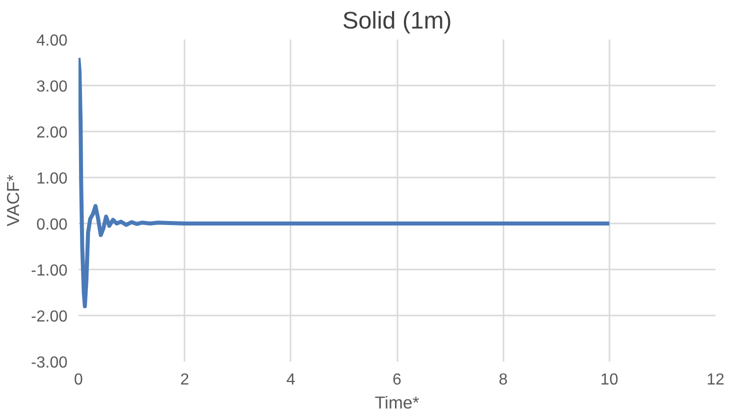 The image size is (733, 415). Describe the element at coordinates (49, 317) in the screenshot. I see `y-tick-label: -2.00` at that location.